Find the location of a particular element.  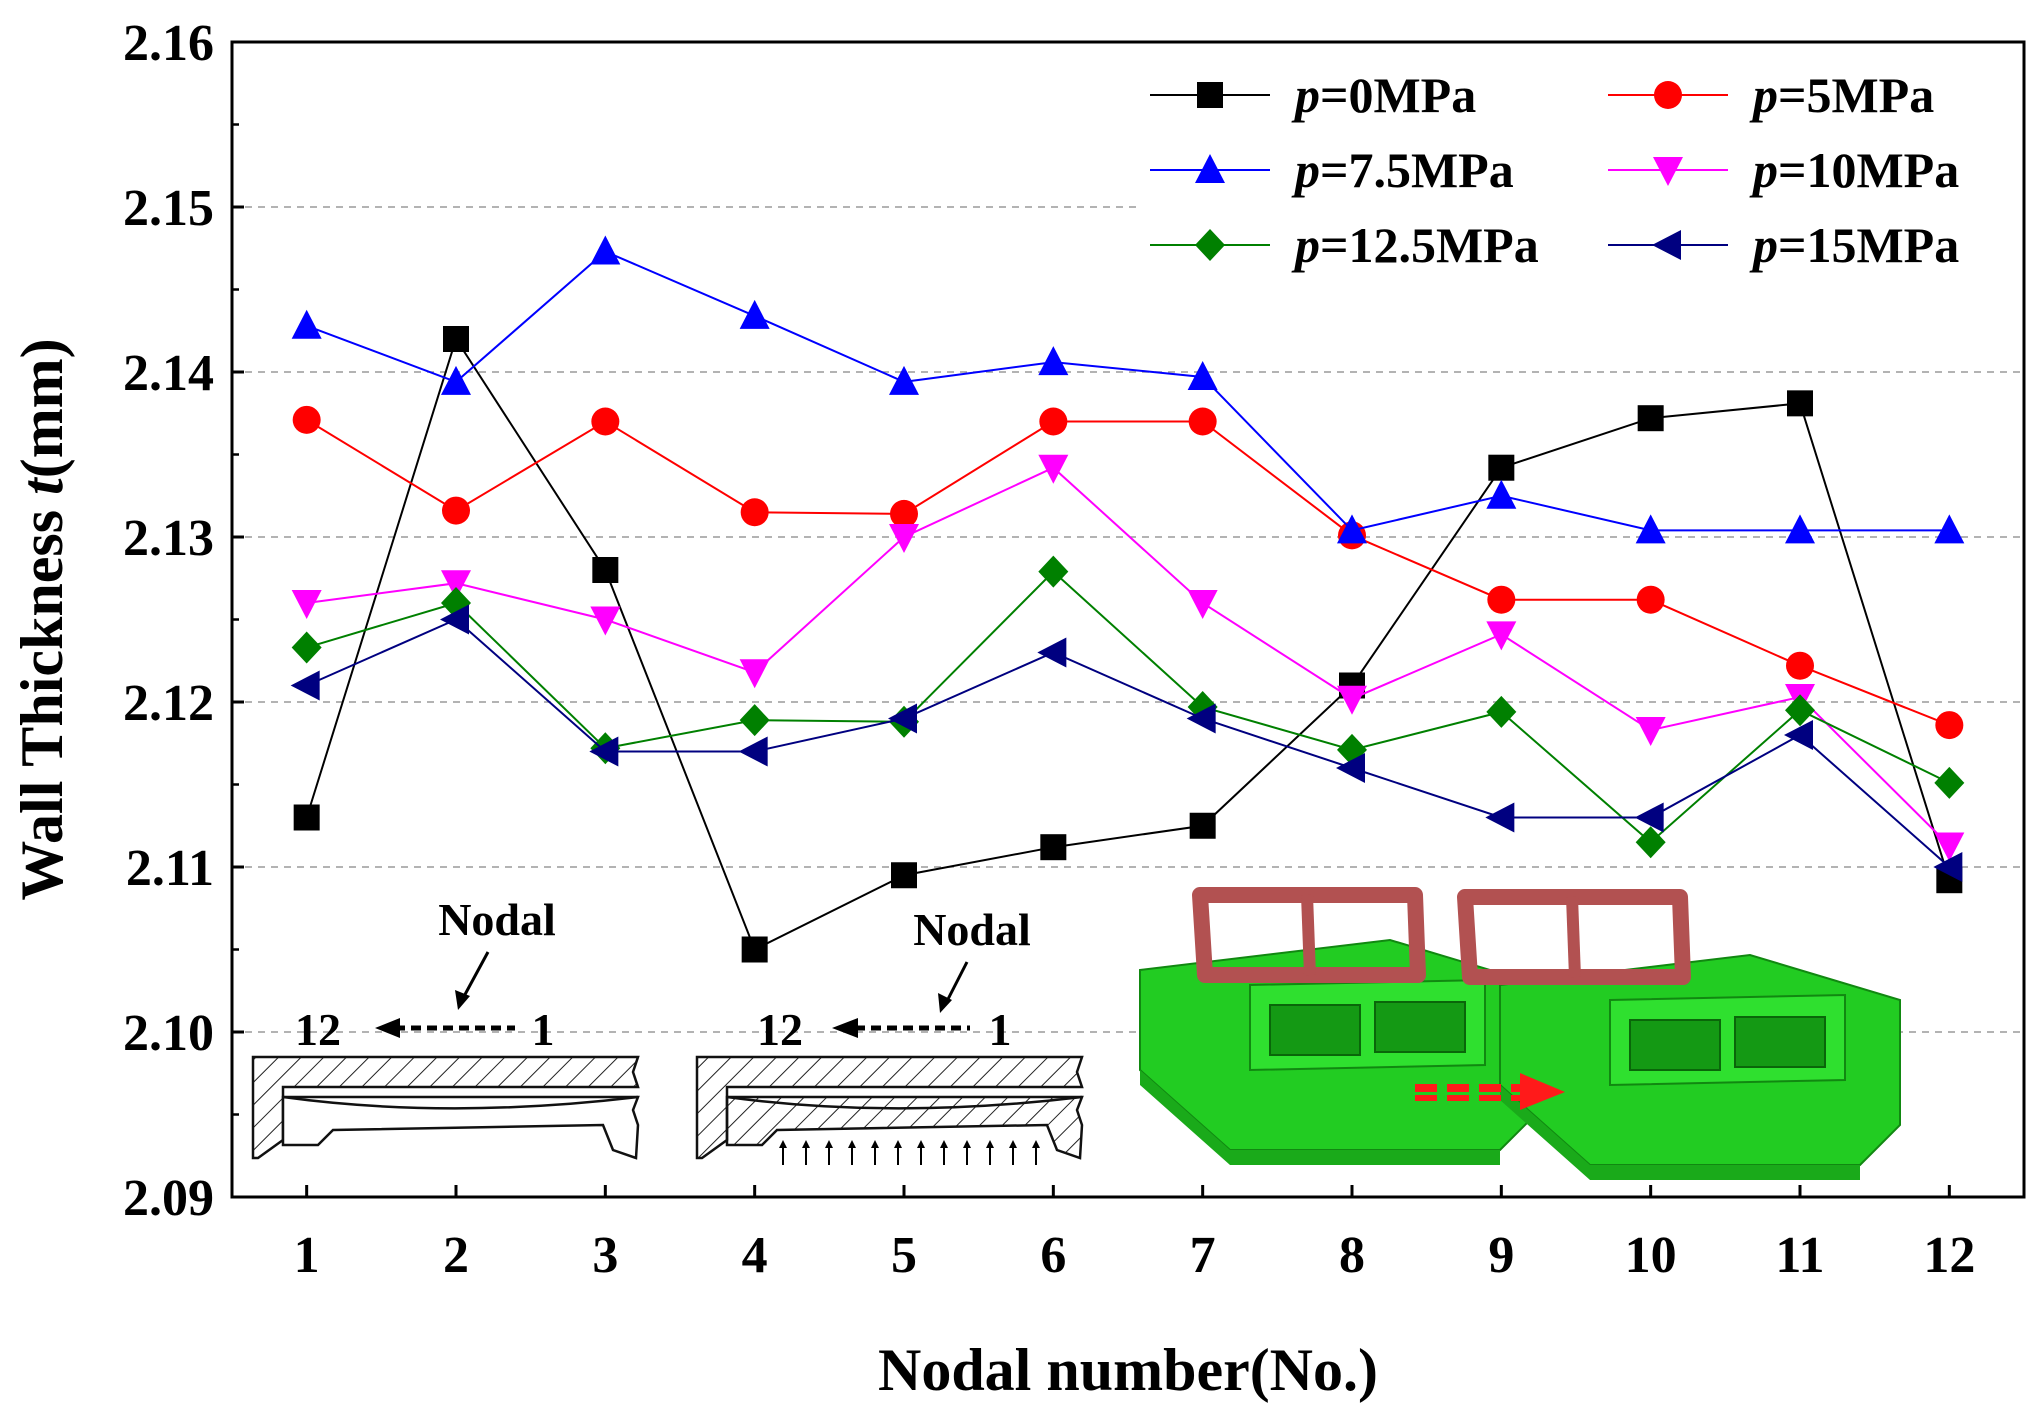

inset-left-label-12: 12 is located at coordinates (318, 1029).